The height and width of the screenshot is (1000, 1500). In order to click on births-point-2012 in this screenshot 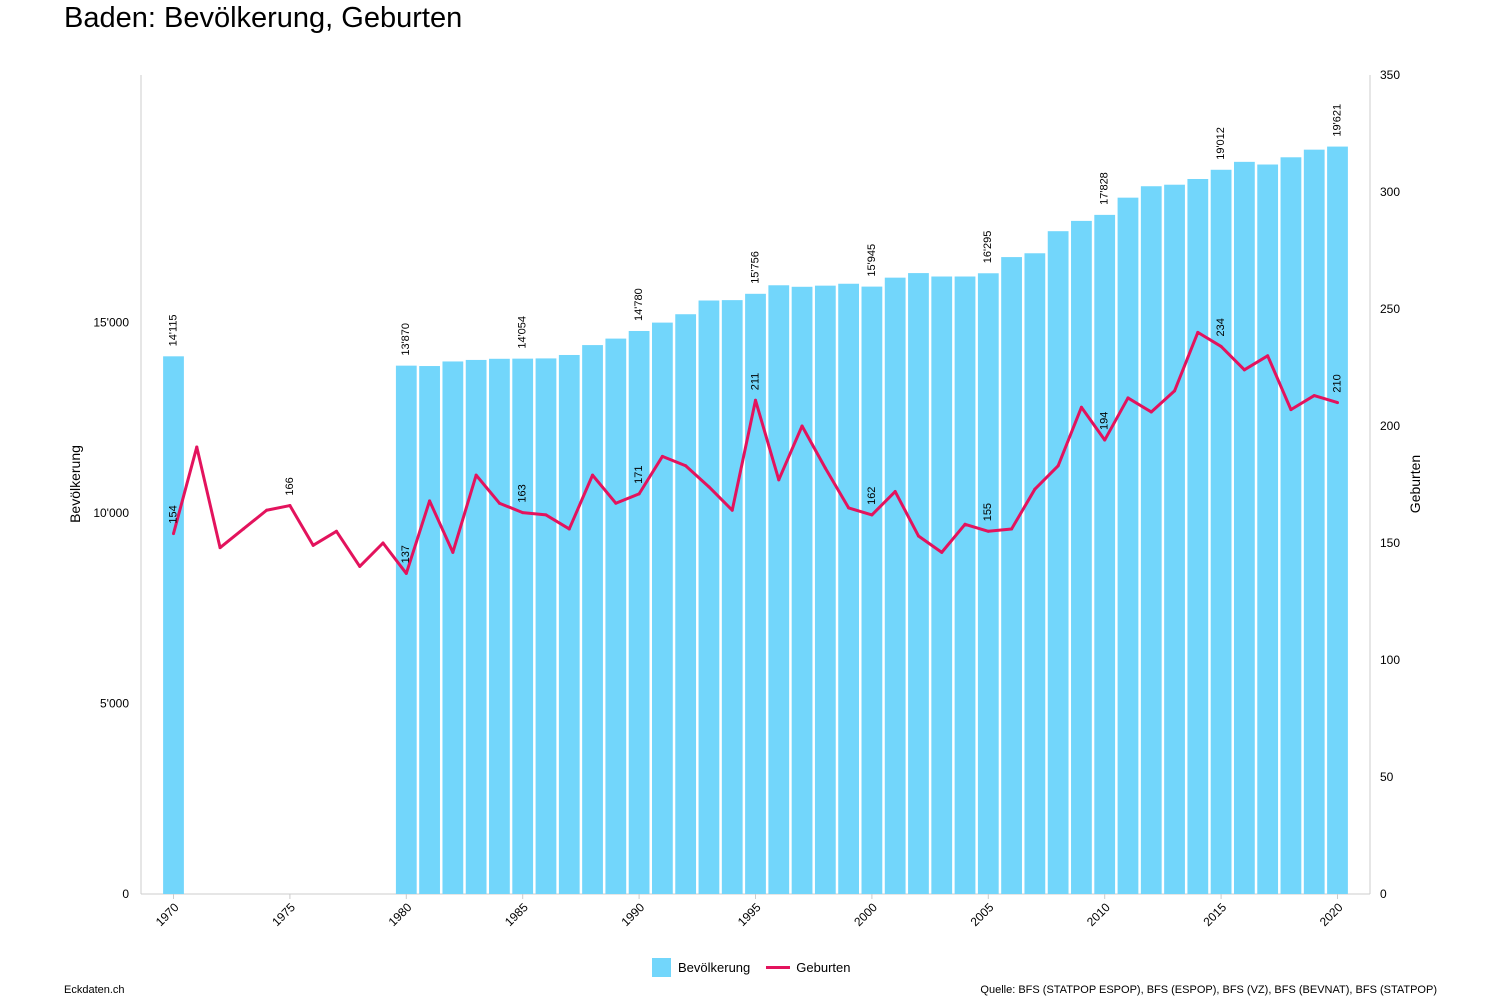, I will do `click(1151, 412)`.